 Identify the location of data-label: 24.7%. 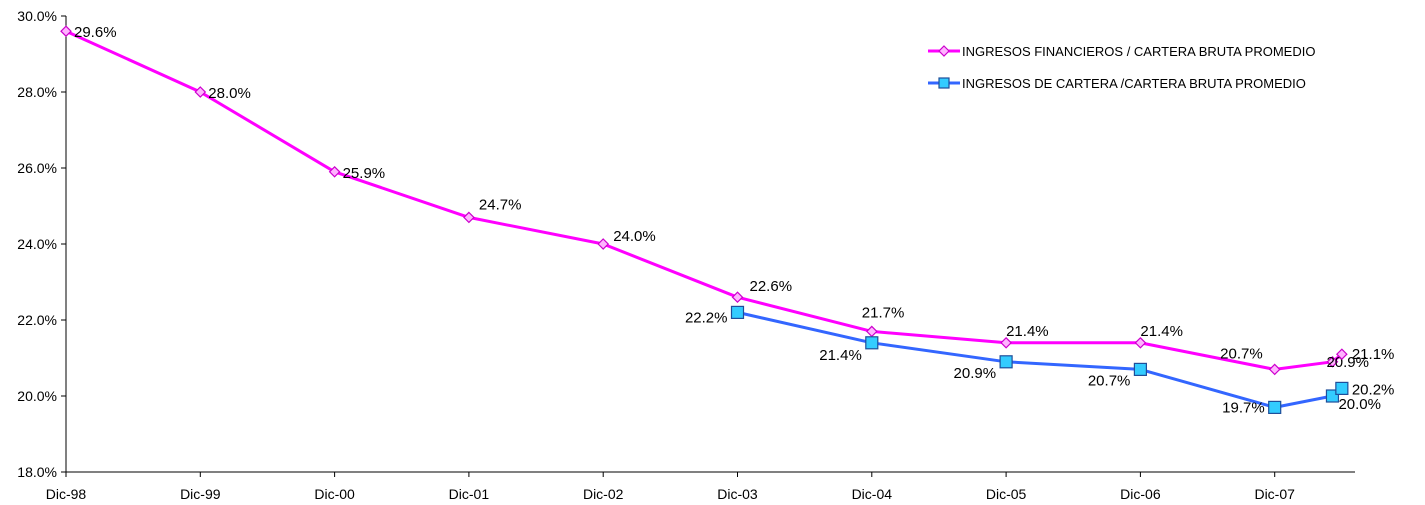
(500, 204).